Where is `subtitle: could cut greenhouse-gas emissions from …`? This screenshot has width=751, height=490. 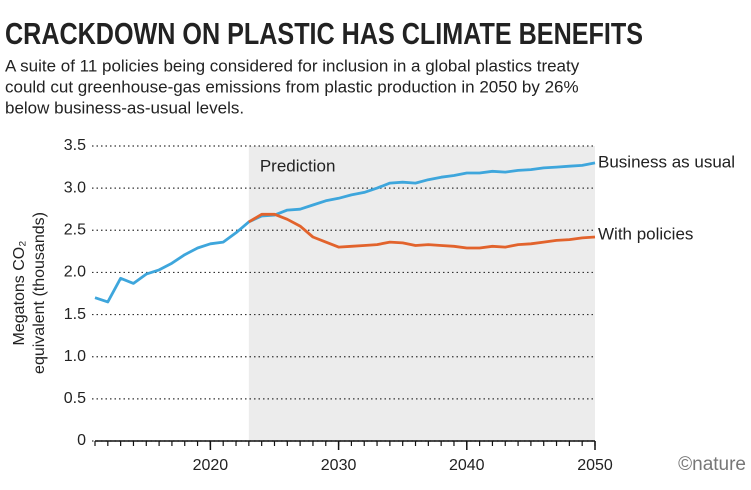 subtitle: could cut greenhouse-gas emissions from … is located at coordinates (292, 86).